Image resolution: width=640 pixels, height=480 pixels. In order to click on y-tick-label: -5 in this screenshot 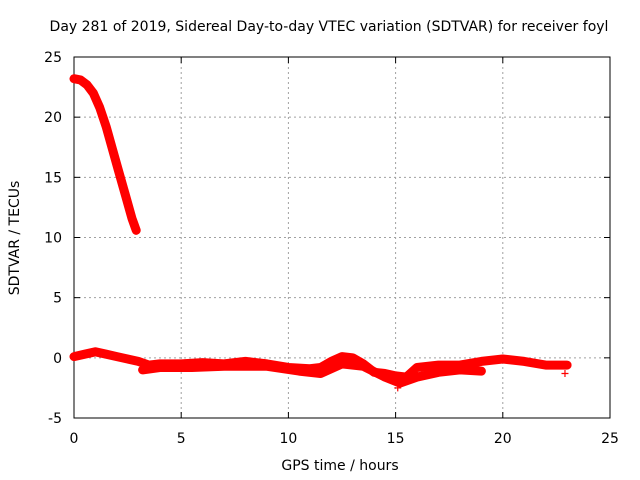, I will do `click(55, 419)`.